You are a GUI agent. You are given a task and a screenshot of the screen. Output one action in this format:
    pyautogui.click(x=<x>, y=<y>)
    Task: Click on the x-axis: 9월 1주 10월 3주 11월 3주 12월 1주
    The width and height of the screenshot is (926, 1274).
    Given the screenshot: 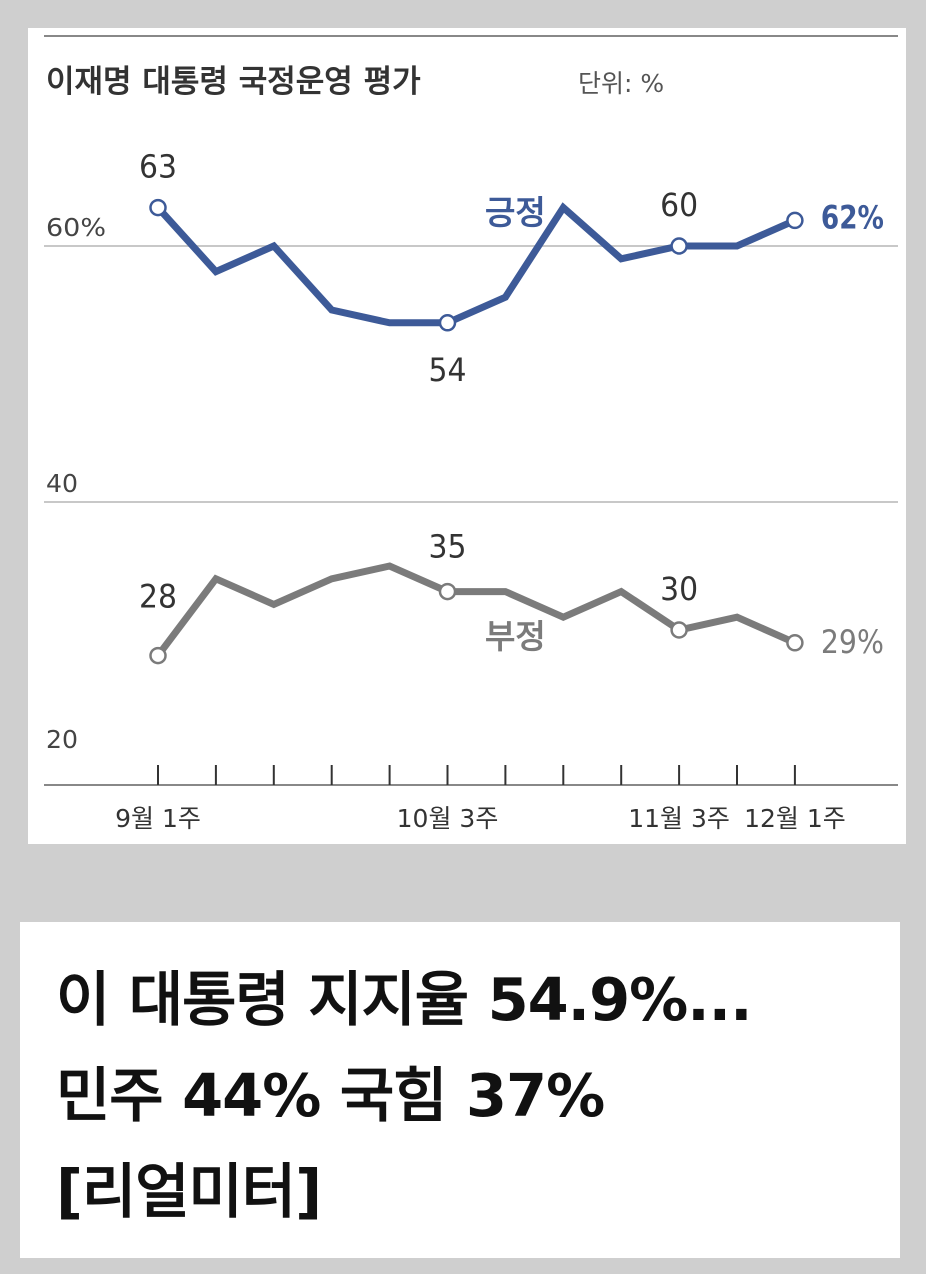 What is the action you would take?
    pyautogui.click(x=480, y=799)
    